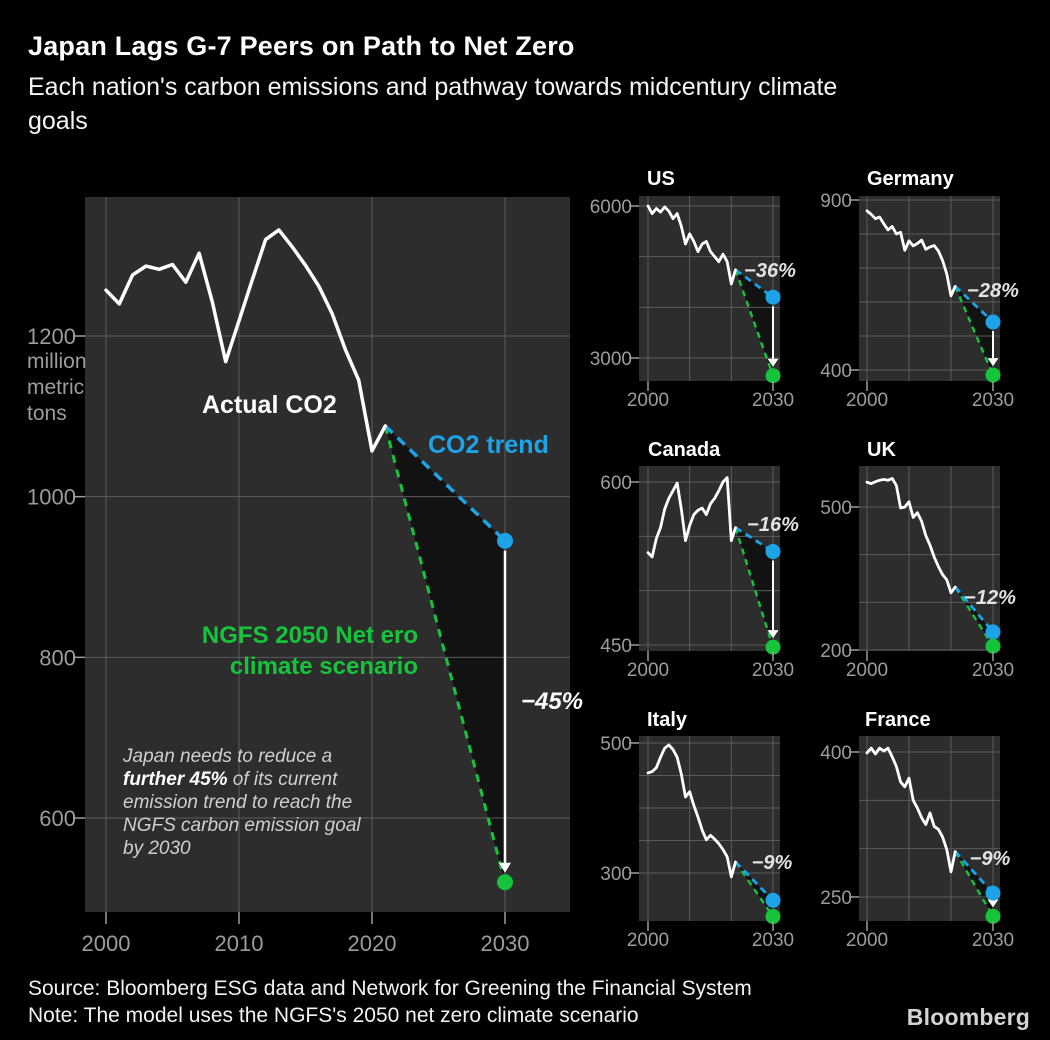 The height and width of the screenshot is (1040, 1050). What do you see at coordinates (289, 651) in the screenshot?
I see `ngfs-scenario-label: NGFS 2050 Net ero climate scenario` at bounding box center [289, 651].